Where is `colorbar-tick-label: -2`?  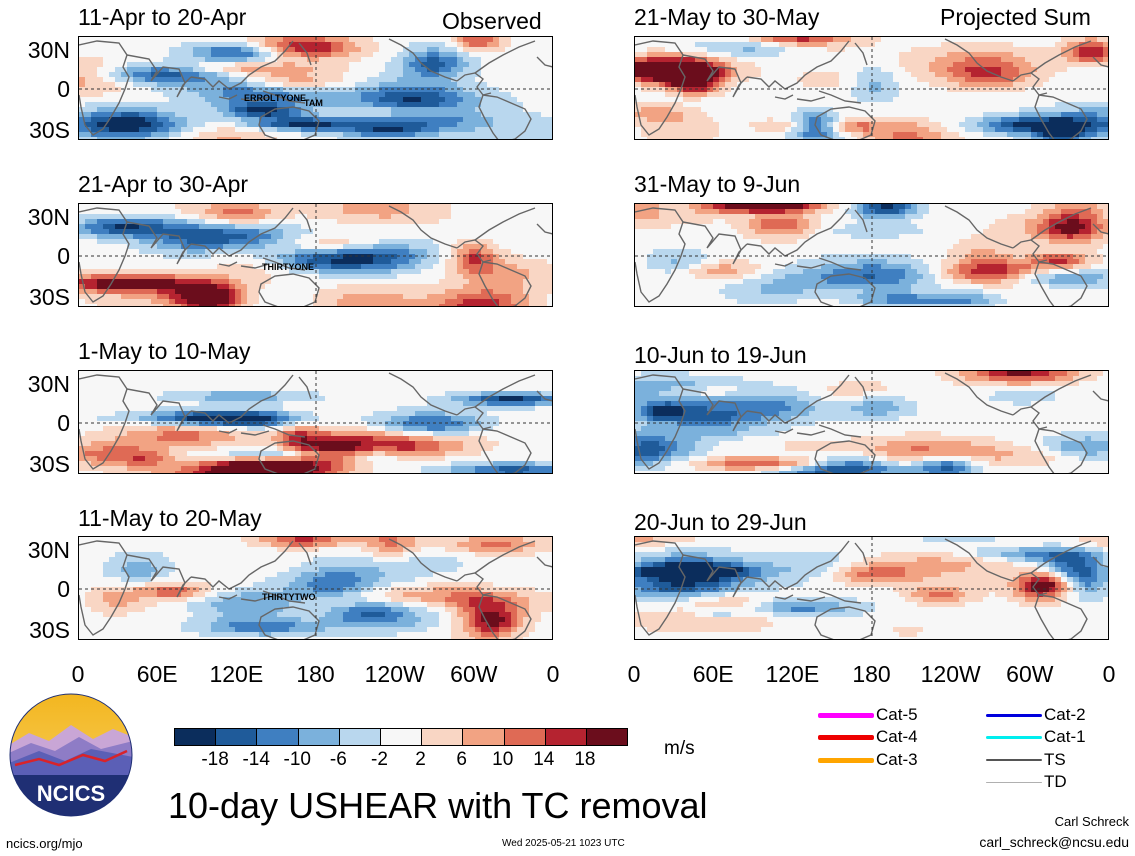 colorbar-tick-label: -2 is located at coordinates (379, 759).